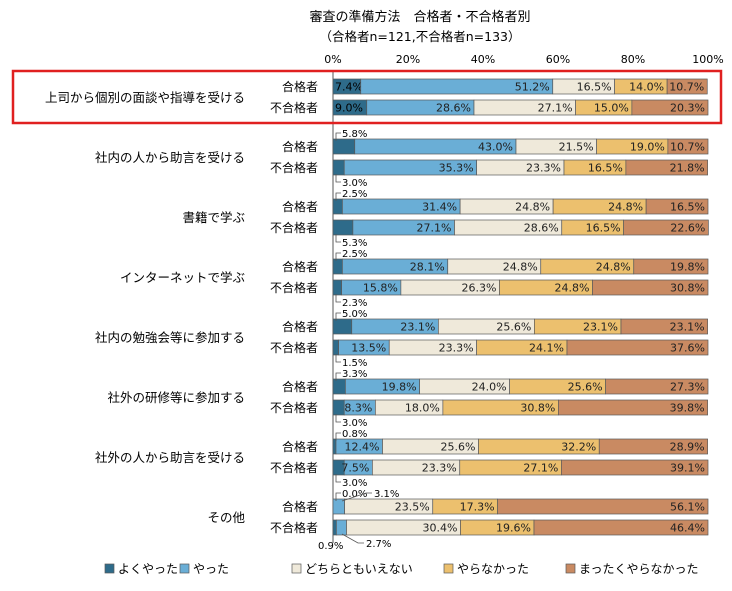 The height and width of the screenshot is (591, 732). Describe the element at coordinates (513, 528) in the screenshot. I see `bar-value-label: 19.6%` at that location.